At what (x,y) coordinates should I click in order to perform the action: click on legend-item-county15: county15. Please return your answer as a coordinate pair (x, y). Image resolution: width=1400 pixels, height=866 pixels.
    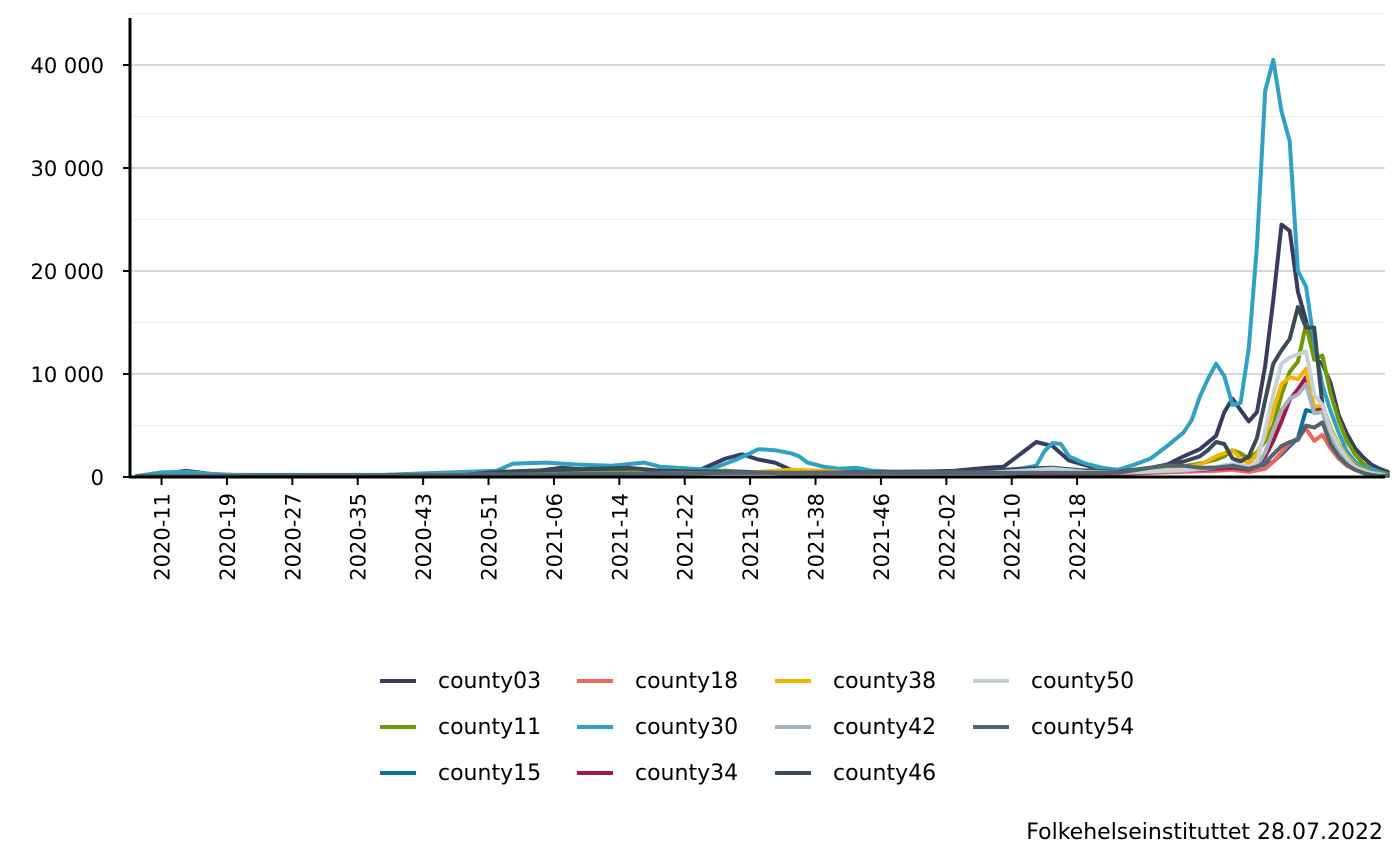
    Looking at the image, I should click on (460, 773).